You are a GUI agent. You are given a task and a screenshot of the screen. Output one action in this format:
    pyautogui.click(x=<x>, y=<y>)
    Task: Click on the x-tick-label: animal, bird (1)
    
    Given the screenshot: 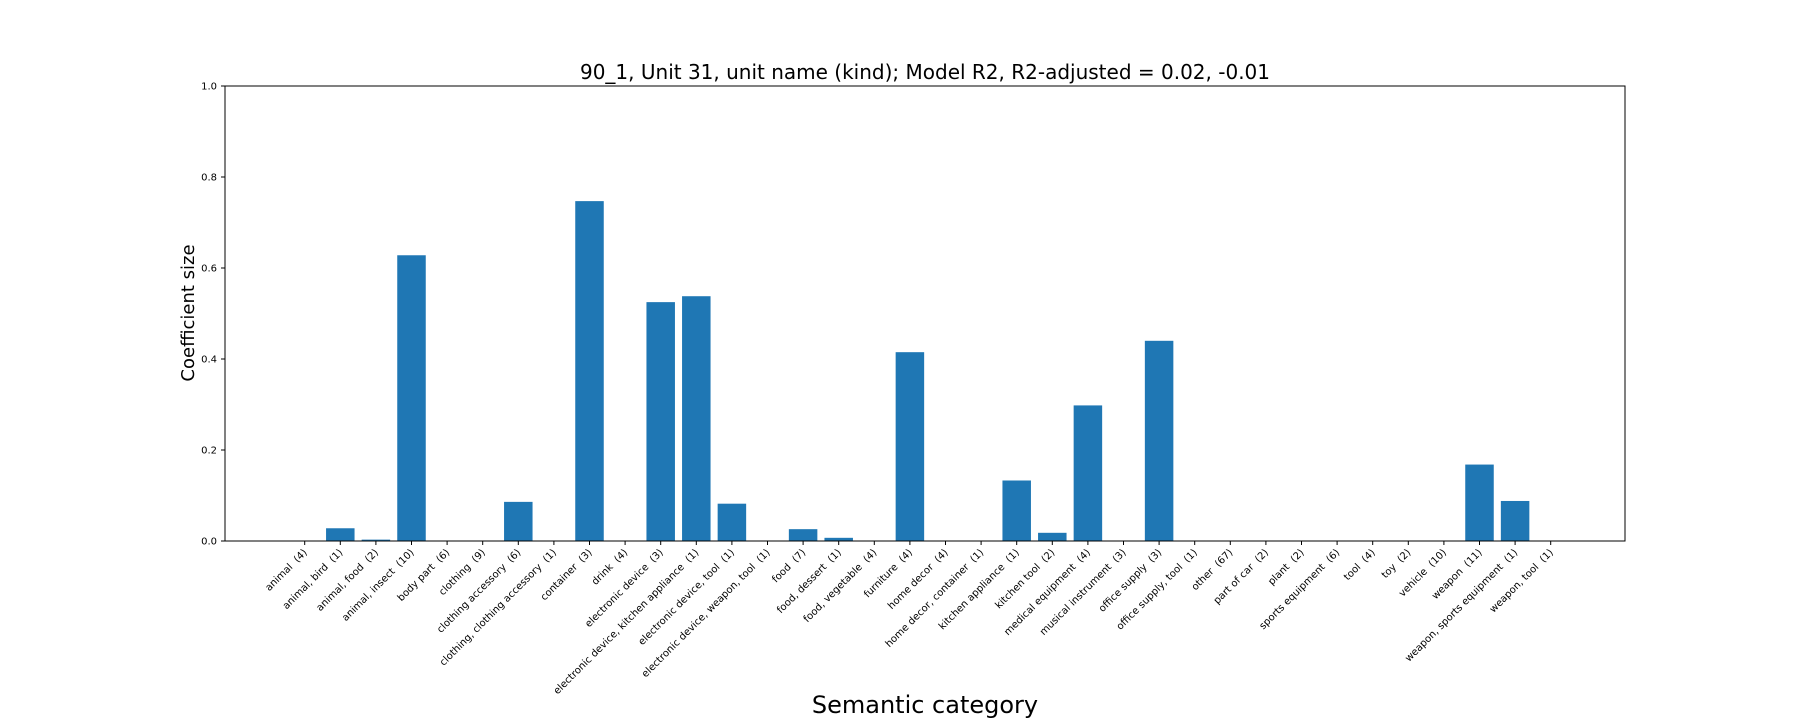 What is the action you would take?
    pyautogui.click(x=313, y=579)
    